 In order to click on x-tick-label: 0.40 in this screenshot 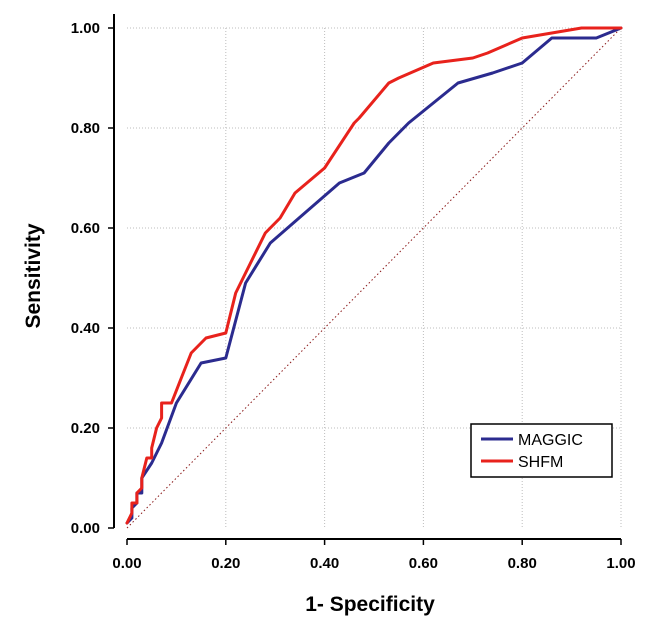, I will do `click(324, 563)`.